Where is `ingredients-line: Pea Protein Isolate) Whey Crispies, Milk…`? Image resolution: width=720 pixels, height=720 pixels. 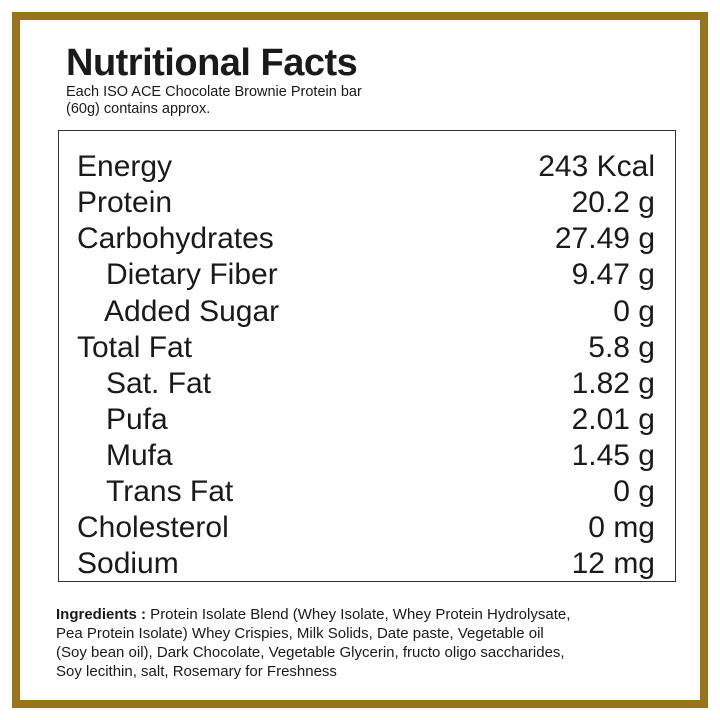 ingredients-line: Pea Protein Isolate) Whey Crispies, Milk… is located at coordinates (300, 633).